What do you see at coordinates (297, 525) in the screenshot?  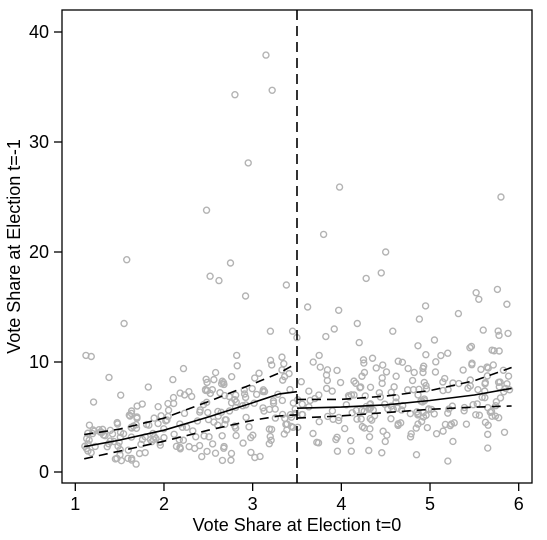 I see `x-axis-title: Vote Share at Election t=0` at bounding box center [297, 525].